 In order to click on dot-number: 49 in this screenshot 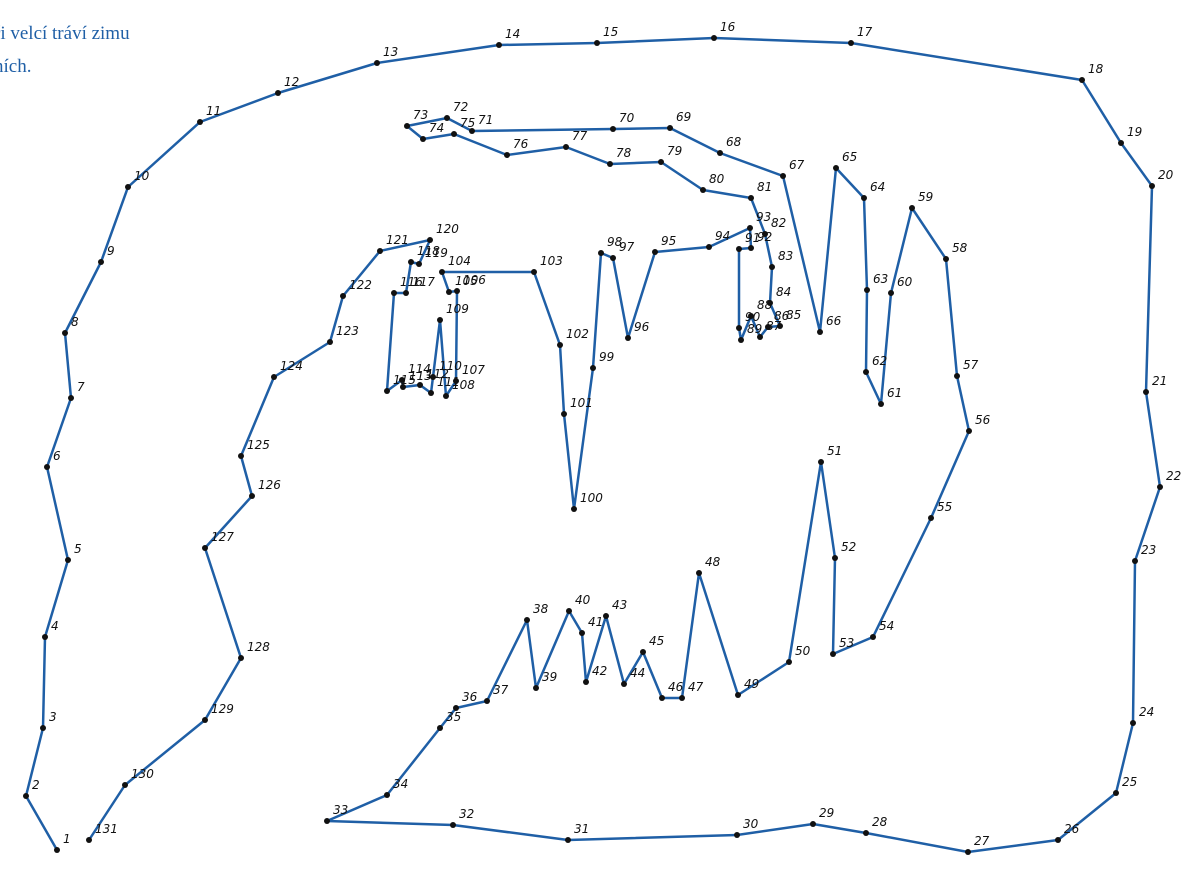, I will do `click(751, 684)`.